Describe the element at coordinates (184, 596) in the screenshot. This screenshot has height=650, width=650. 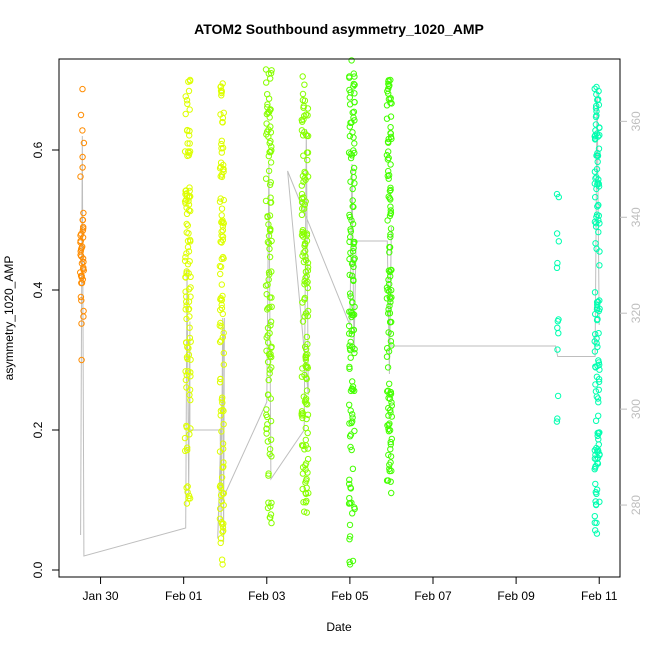
I see `x-tick-label: Feb 01` at that location.